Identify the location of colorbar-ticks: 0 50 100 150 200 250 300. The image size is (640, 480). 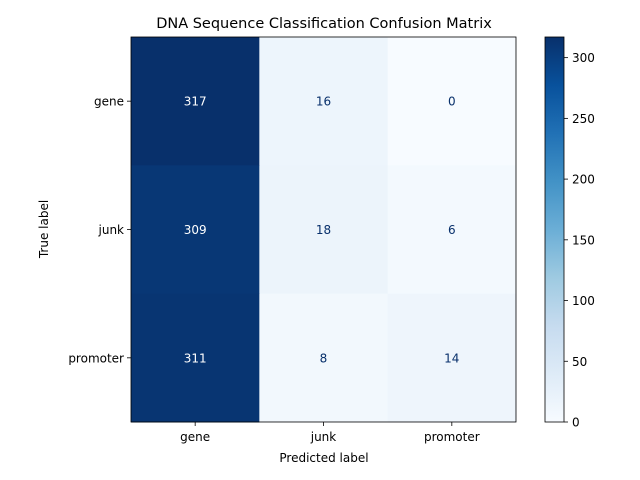
(579, 240).